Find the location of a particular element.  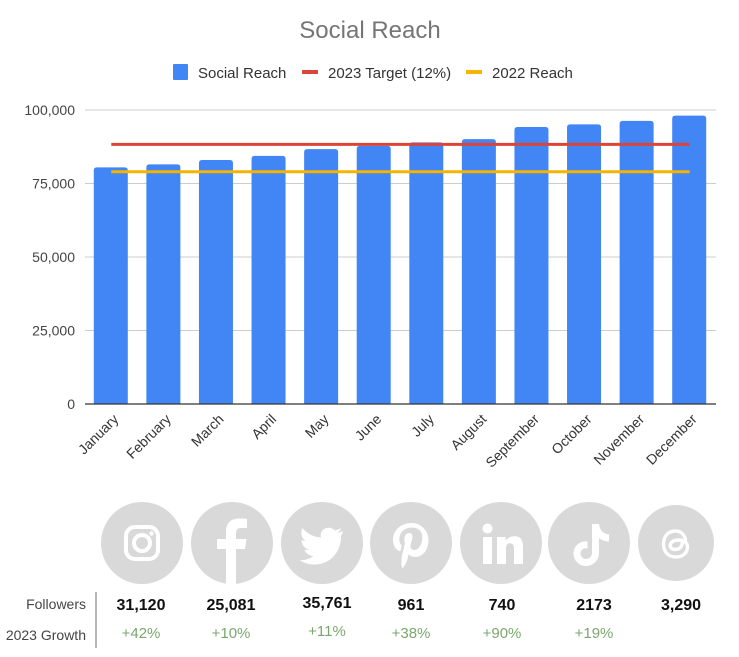

chart-legend: Social Reach 2023 Target (12%) 2022 Reach is located at coordinates (373, 73).